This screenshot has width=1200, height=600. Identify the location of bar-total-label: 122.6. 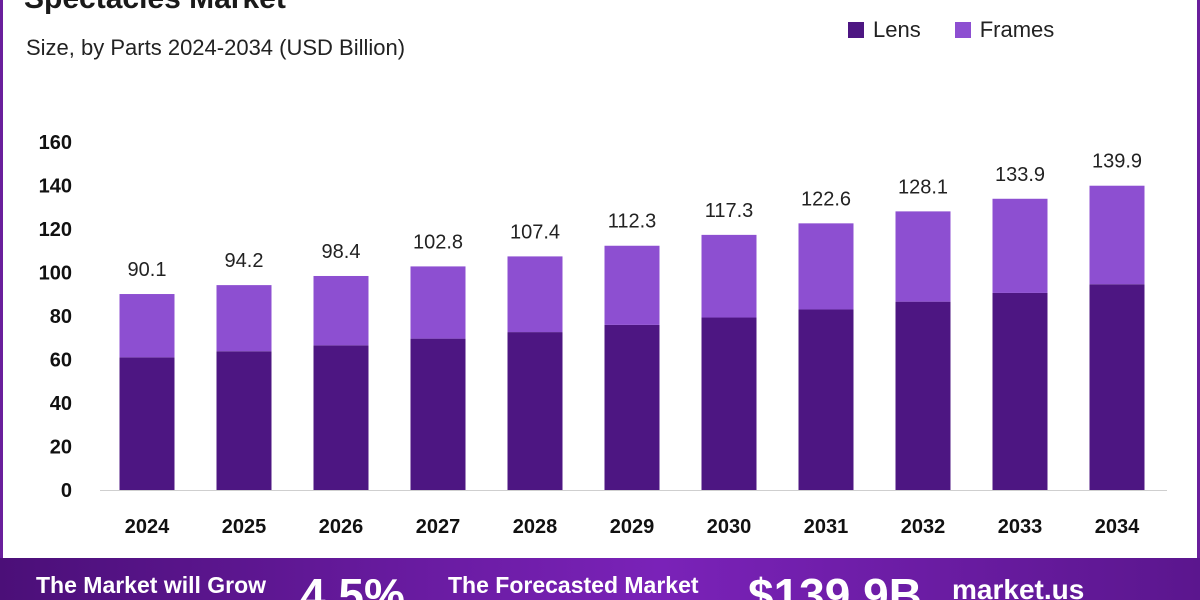
(826, 199).